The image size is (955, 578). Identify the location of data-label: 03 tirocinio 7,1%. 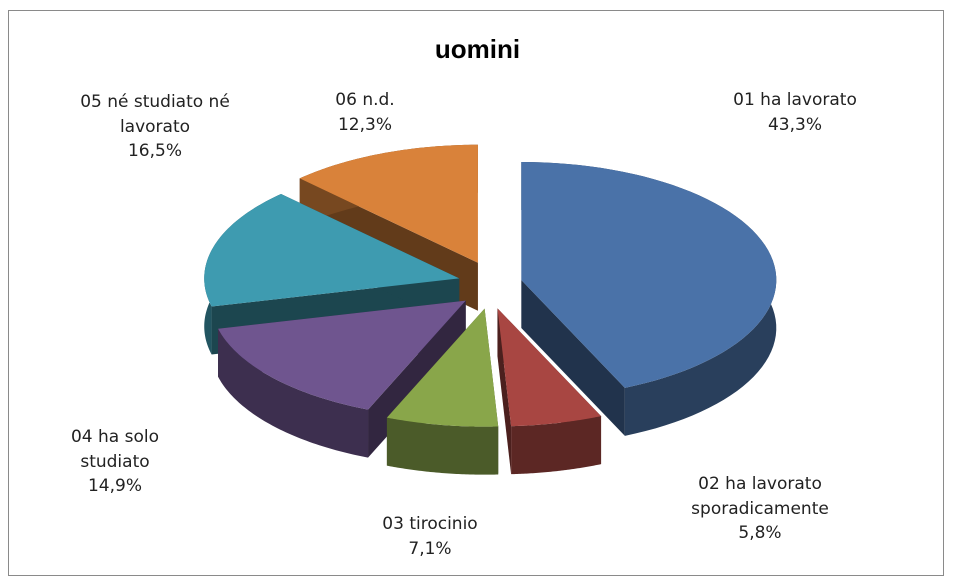
(430, 536).